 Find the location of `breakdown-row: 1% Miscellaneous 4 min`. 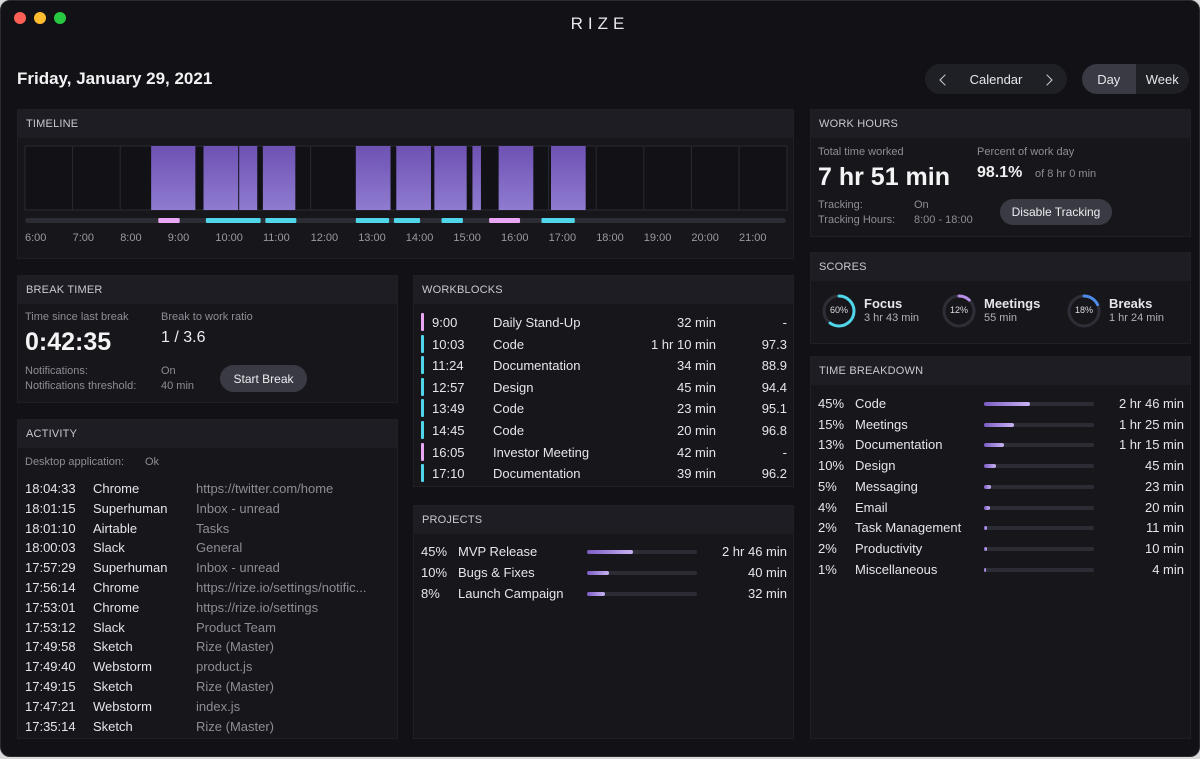

breakdown-row: 1% Miscellaneous 4 min is located at coordinates (1000, 570).